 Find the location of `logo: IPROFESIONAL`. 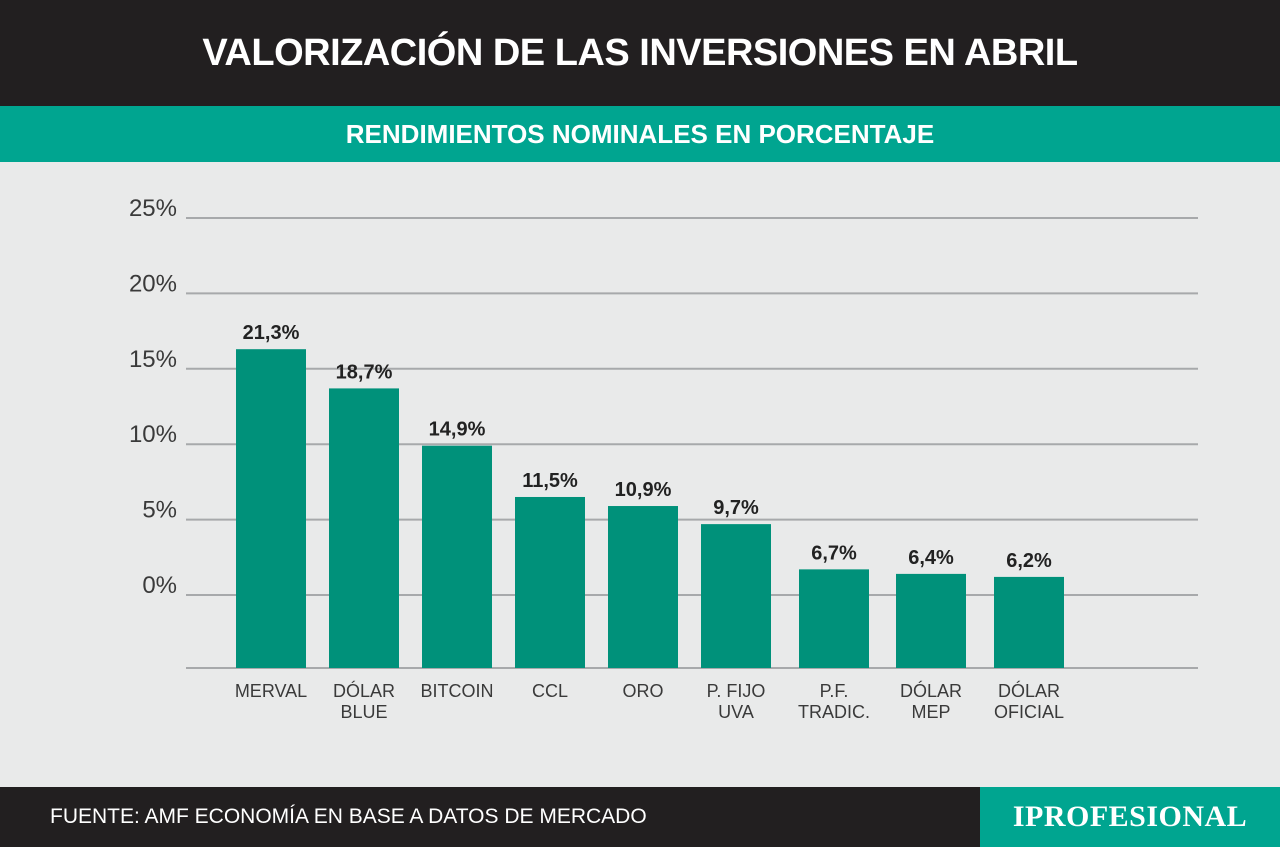

logo: IPROFESIONAL is located at coordinates (1130, 817).